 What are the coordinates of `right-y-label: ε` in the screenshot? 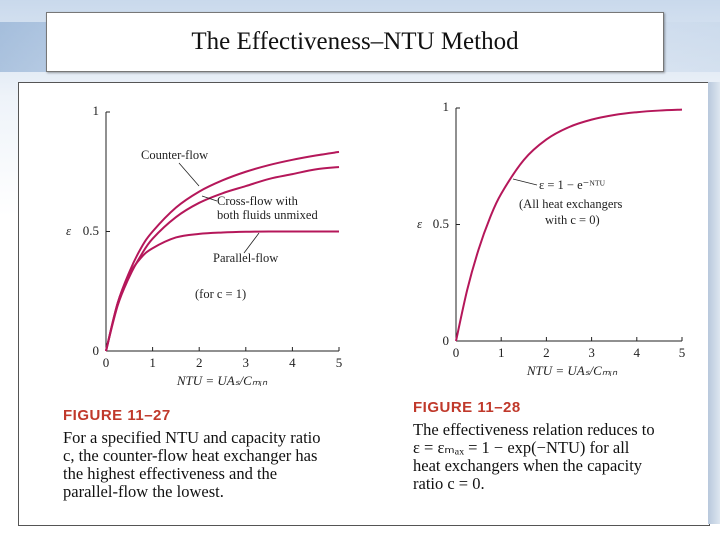 It's located at (420, 223).